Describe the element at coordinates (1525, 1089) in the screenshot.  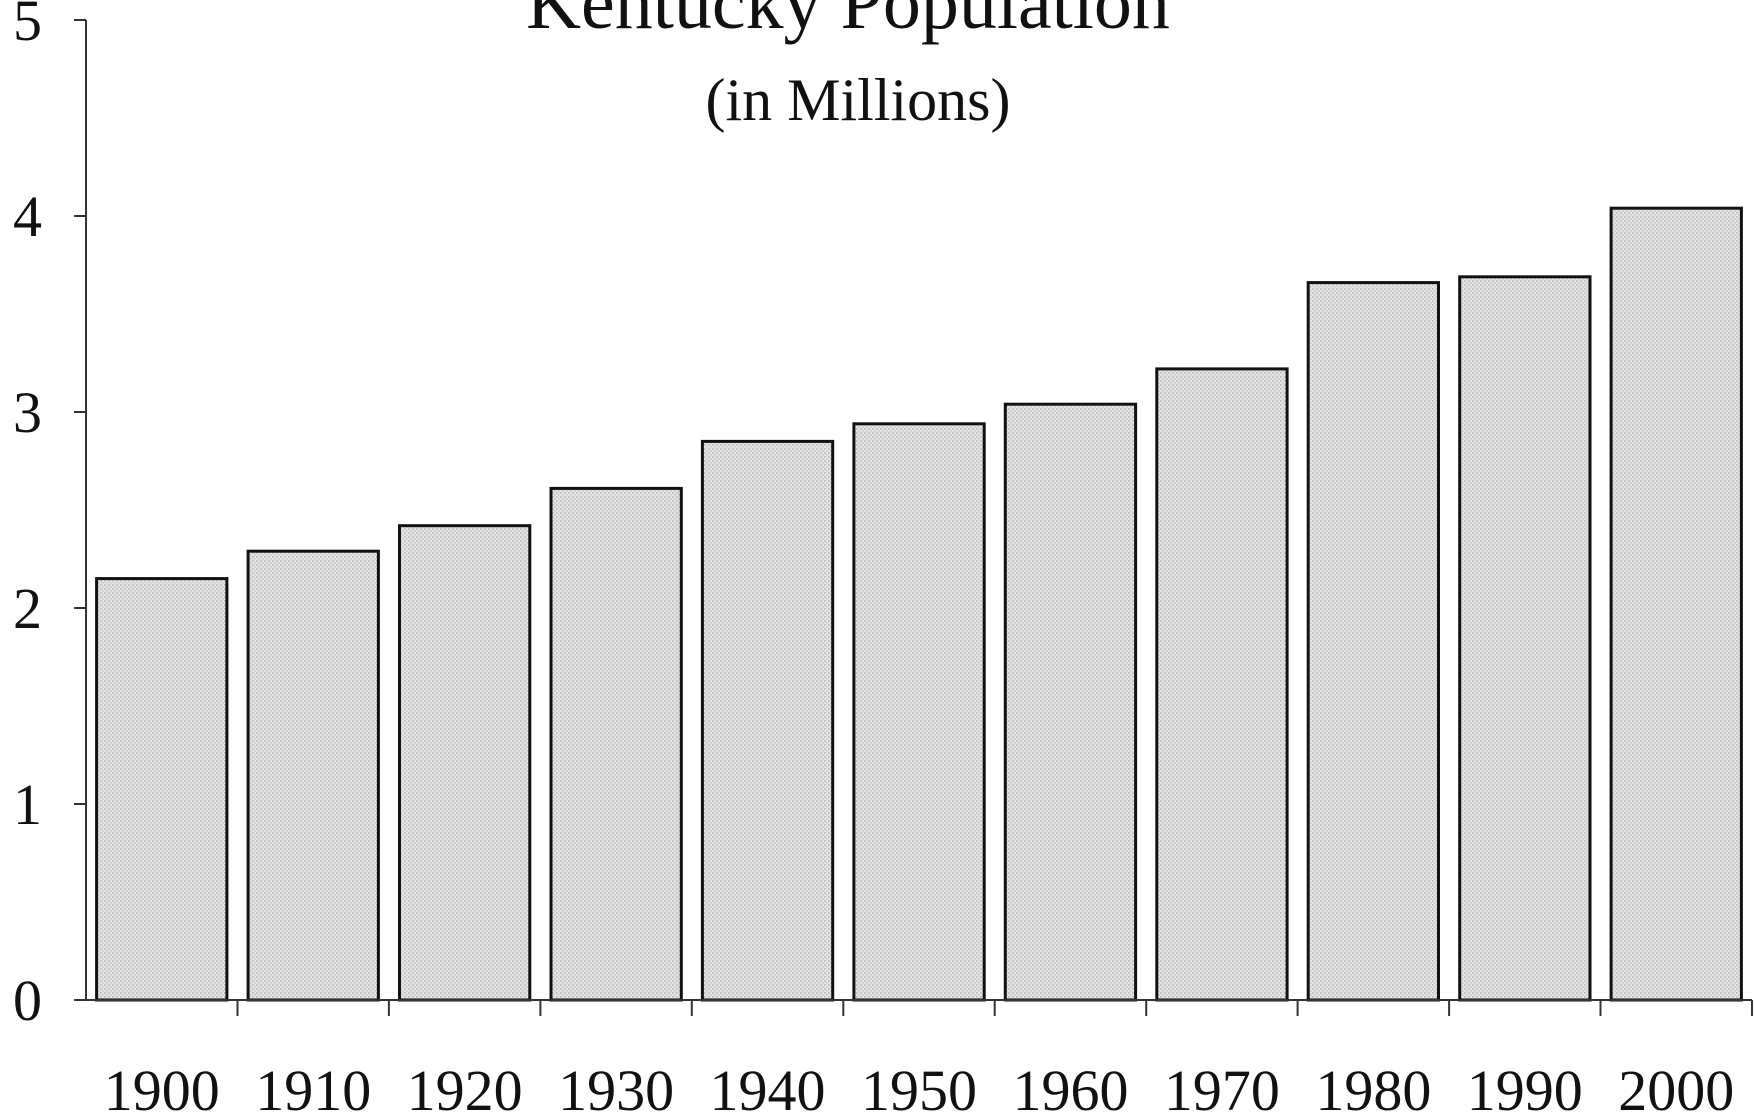
I see `x-tick-label: 1990` at that location.